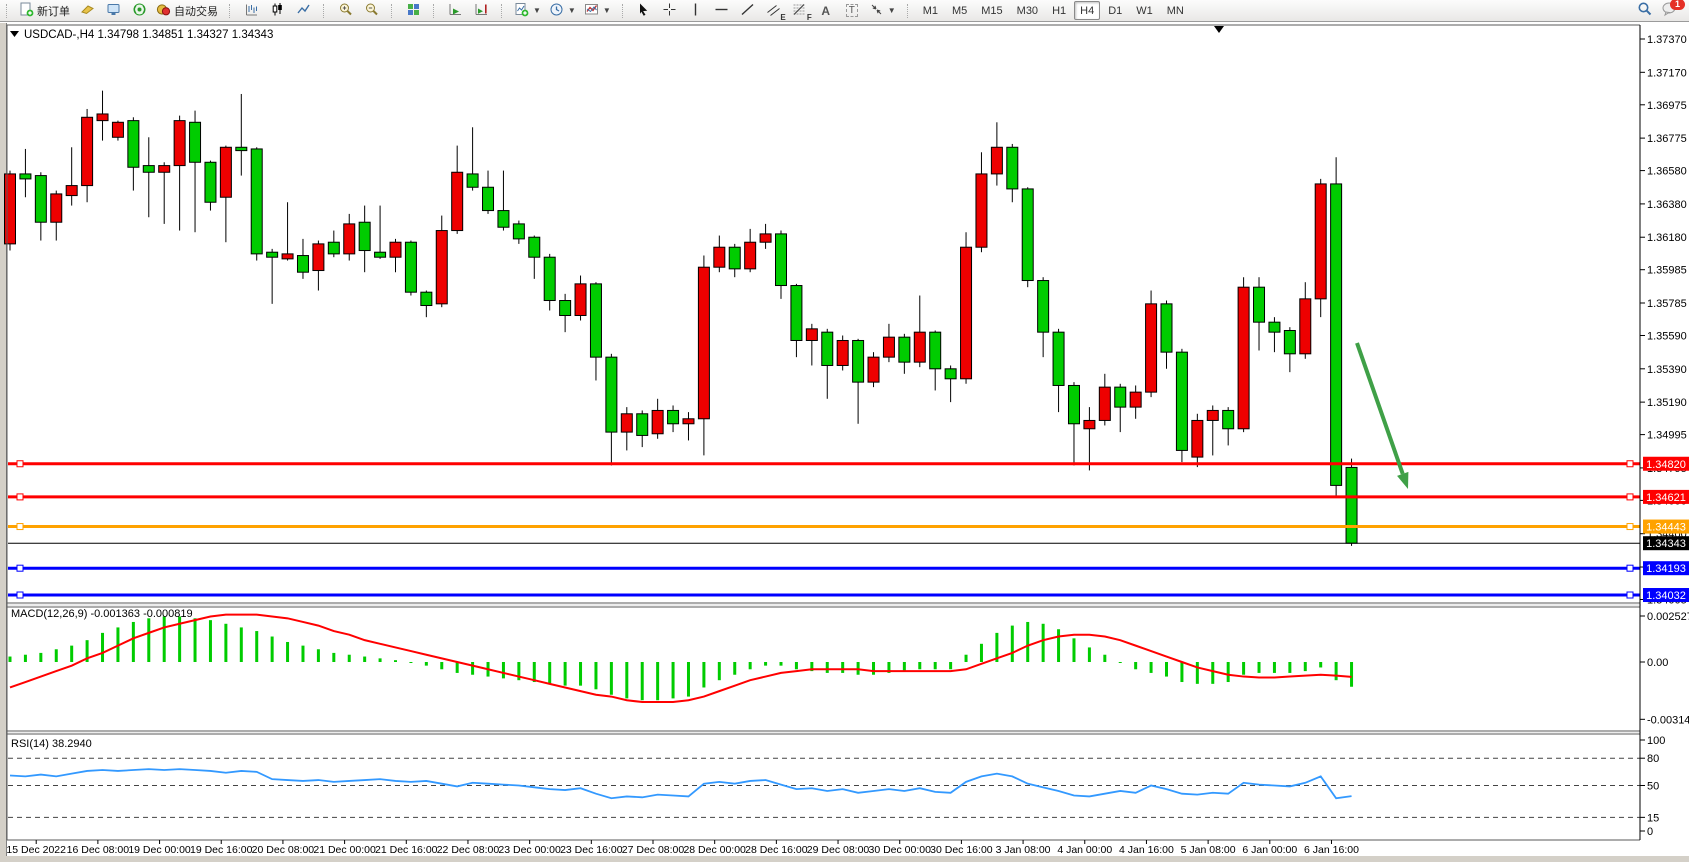  Describe the element at coordinates (930, 10) in the screenshot. I see `tab-timeframe-M1: M1` at that location.